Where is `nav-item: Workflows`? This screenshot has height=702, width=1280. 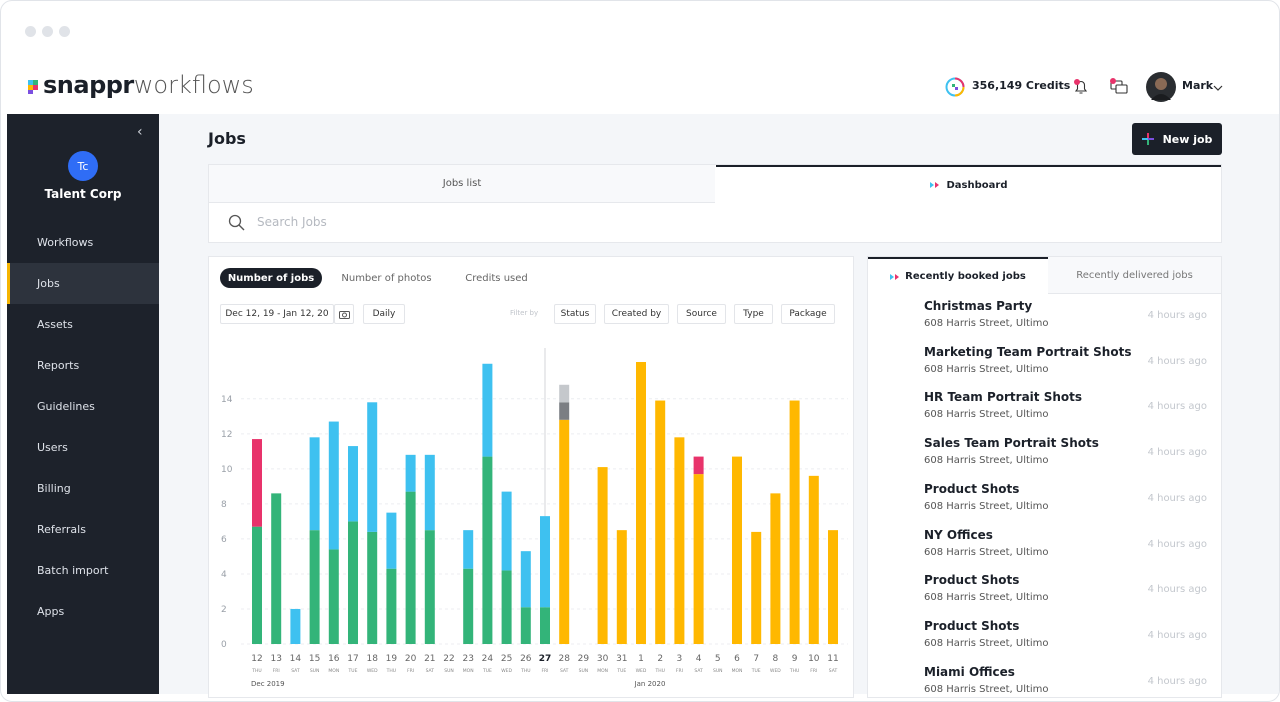
nav-item: Workflows is located at coordinates (83, 242).